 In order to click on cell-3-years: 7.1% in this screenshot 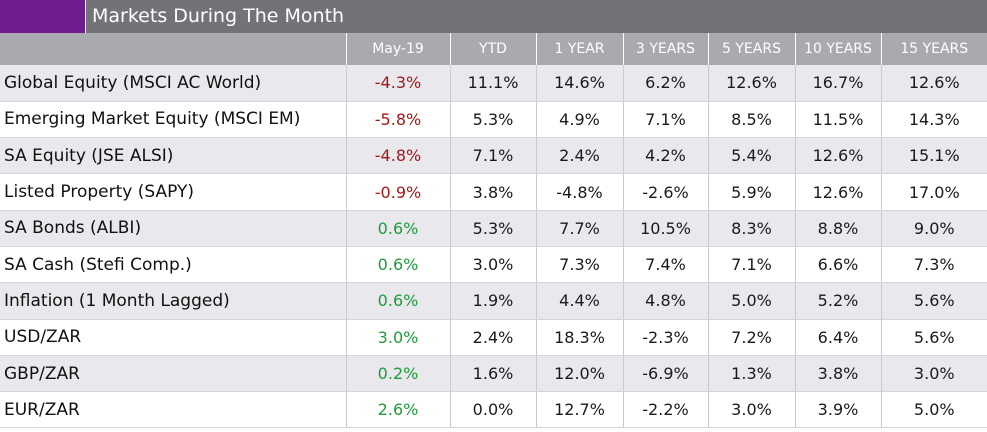, I will do `click(666, 120)`.